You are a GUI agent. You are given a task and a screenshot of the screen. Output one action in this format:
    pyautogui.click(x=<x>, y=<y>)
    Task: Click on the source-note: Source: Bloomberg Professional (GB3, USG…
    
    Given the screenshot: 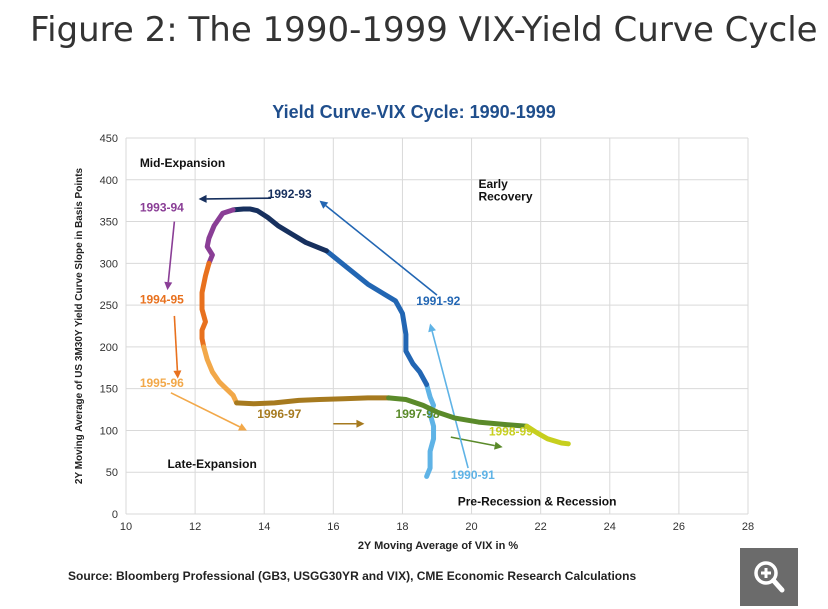 What is the action you would take?
    pyautogui.click(x=352, y=576)
    